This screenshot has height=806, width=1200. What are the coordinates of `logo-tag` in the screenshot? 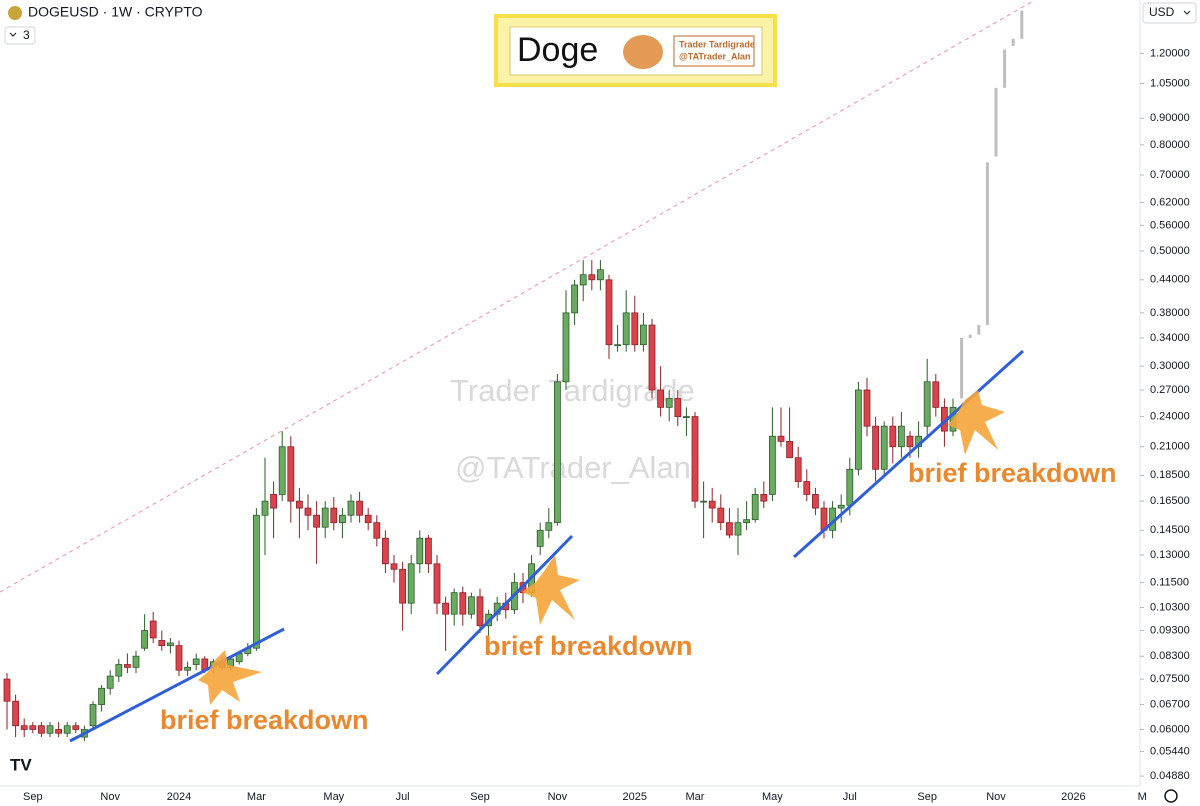 It's located at (714, 51).